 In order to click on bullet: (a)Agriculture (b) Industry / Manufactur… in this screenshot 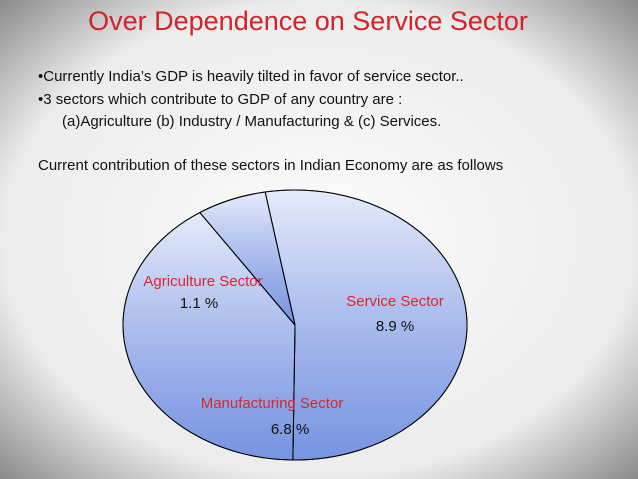, I will do `click(252, 121)`.